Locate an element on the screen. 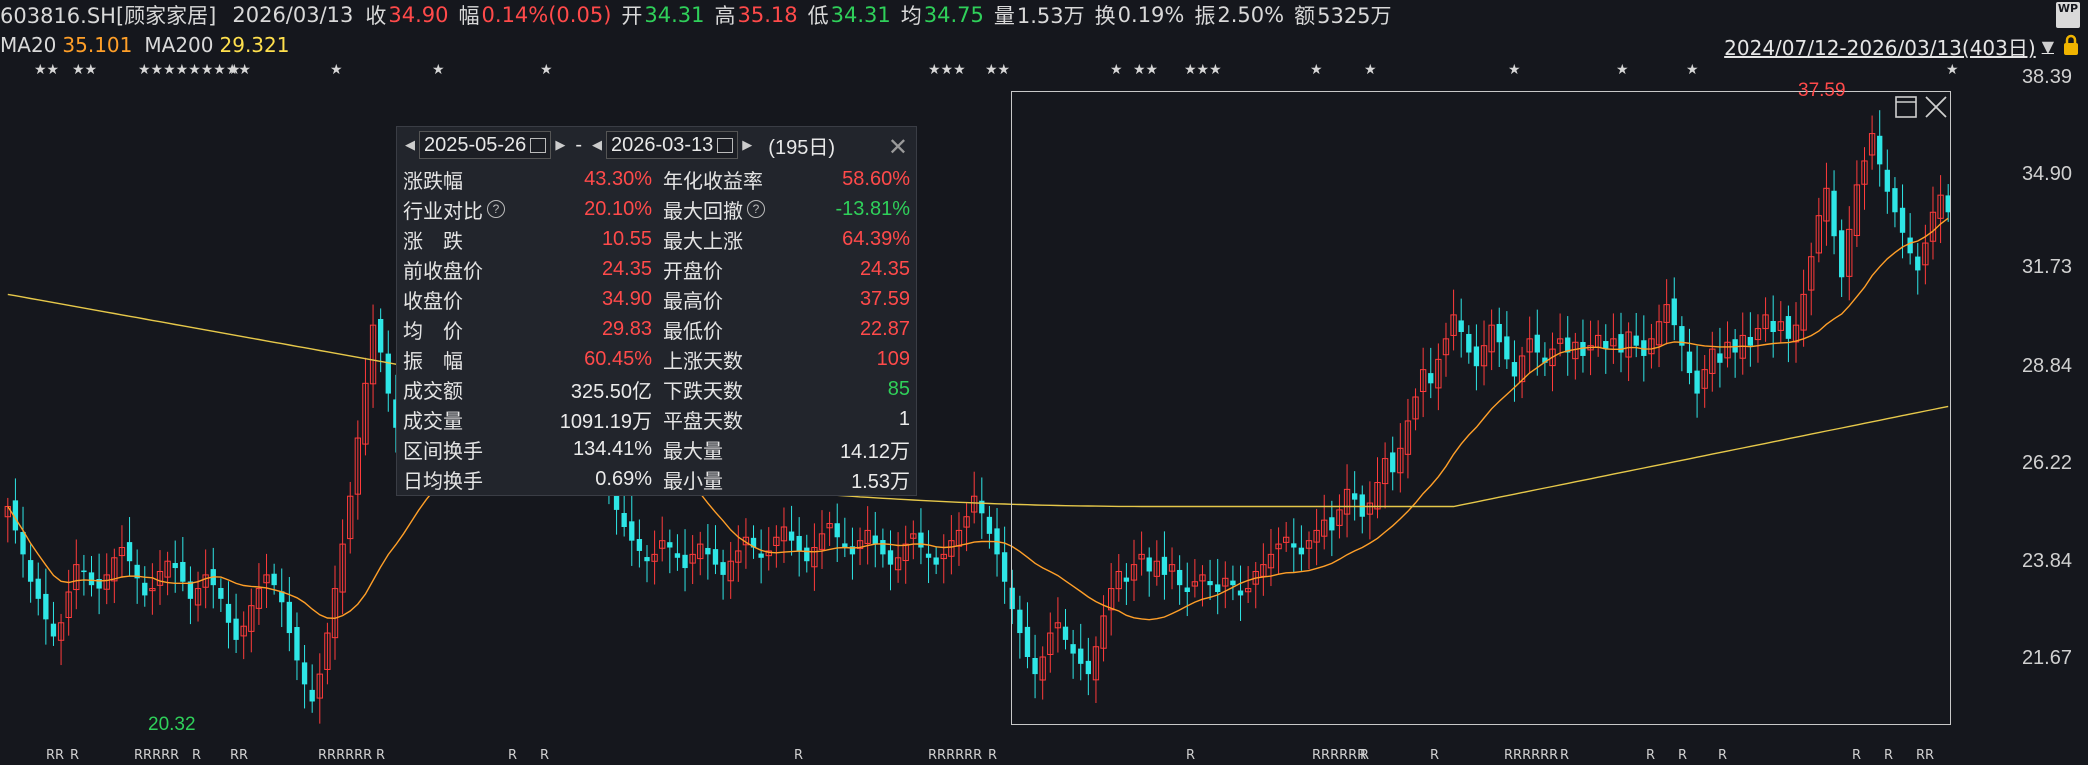 This screenshot has width=2088, height=765. date-range-selector: 2024/07/12-2026/03/13(403日) ▼ is located at coordinates (1889, 46).